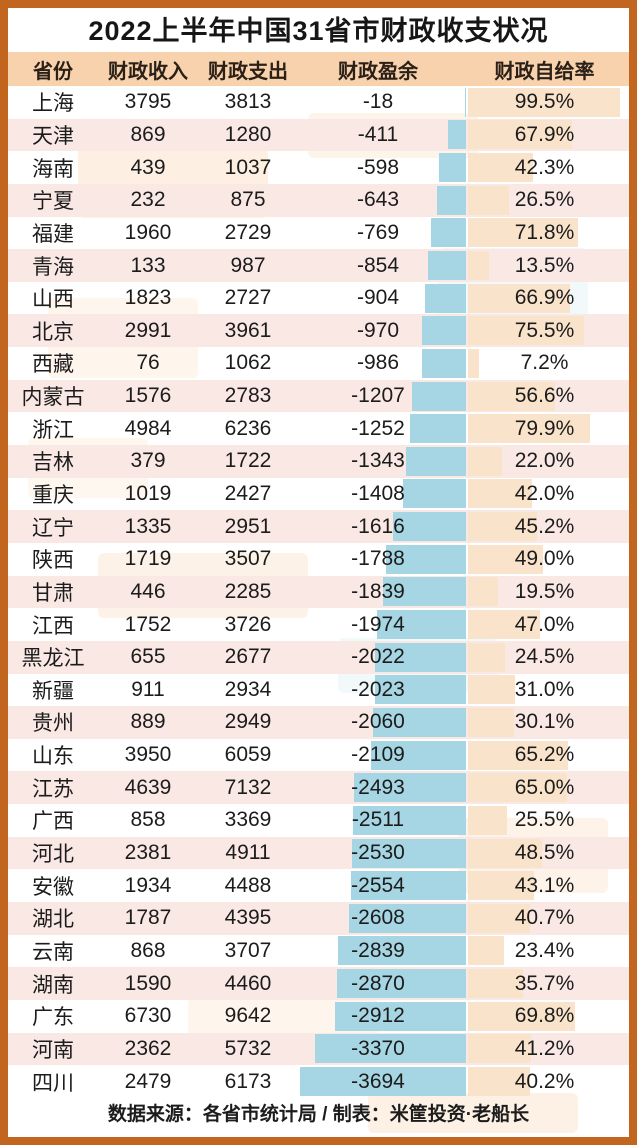 Image resolution: width=637 pixels, height=1145 pixels. I want to click on balance-cell: -1839, so click(378, 591).